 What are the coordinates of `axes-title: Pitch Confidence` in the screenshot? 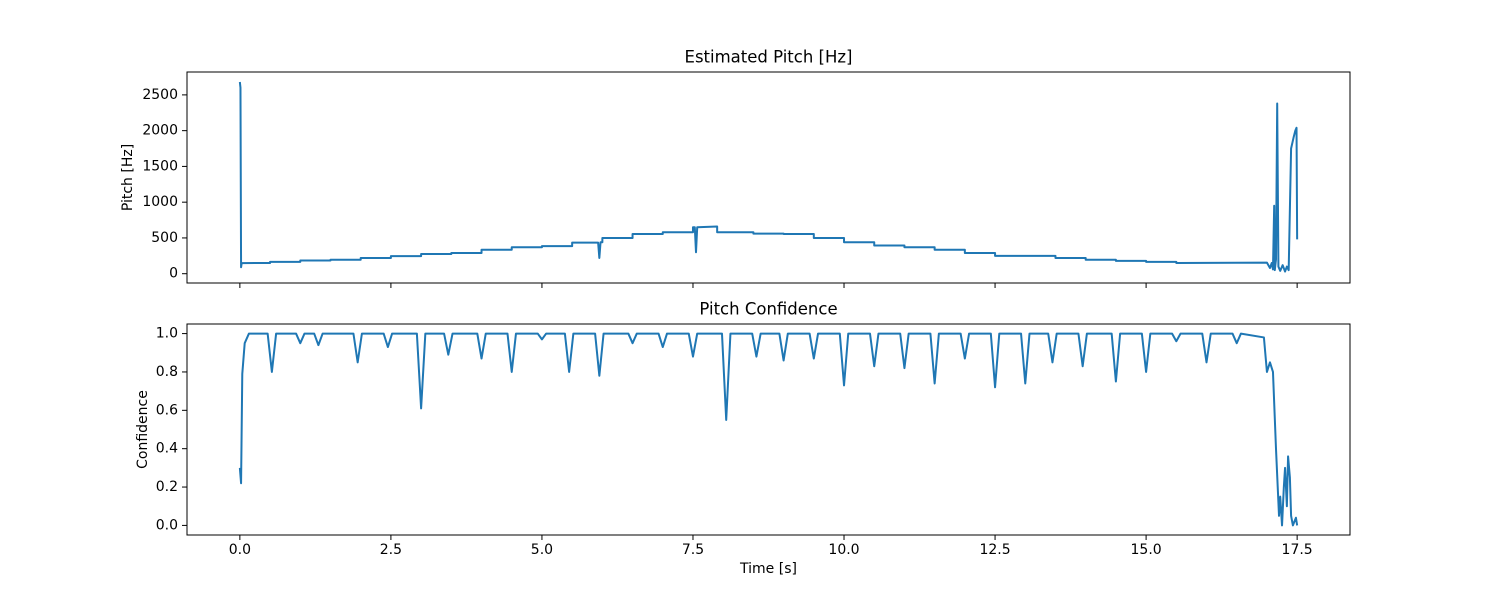 It's located at (768, 309).